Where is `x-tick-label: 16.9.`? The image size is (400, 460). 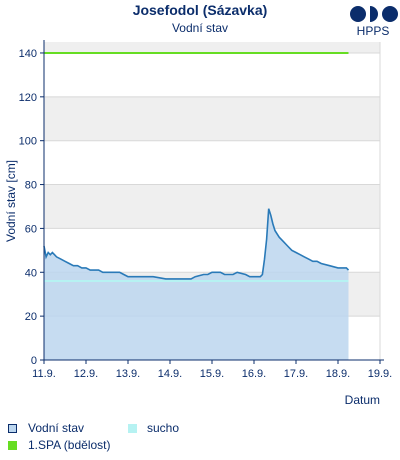
x-tick-label: 16.9. is located at coordinates (254, 374).